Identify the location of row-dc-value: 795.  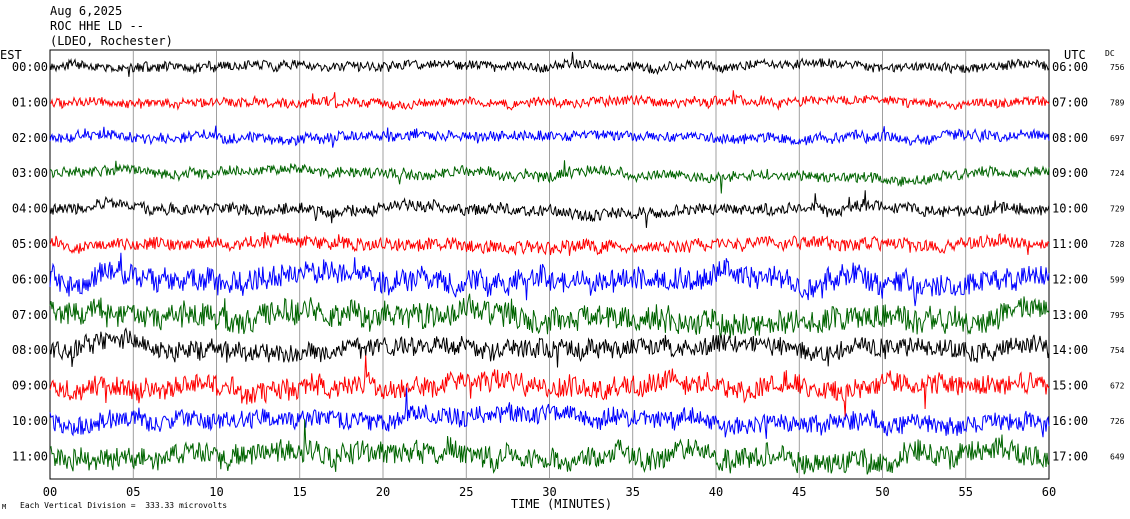
(1117, 315).